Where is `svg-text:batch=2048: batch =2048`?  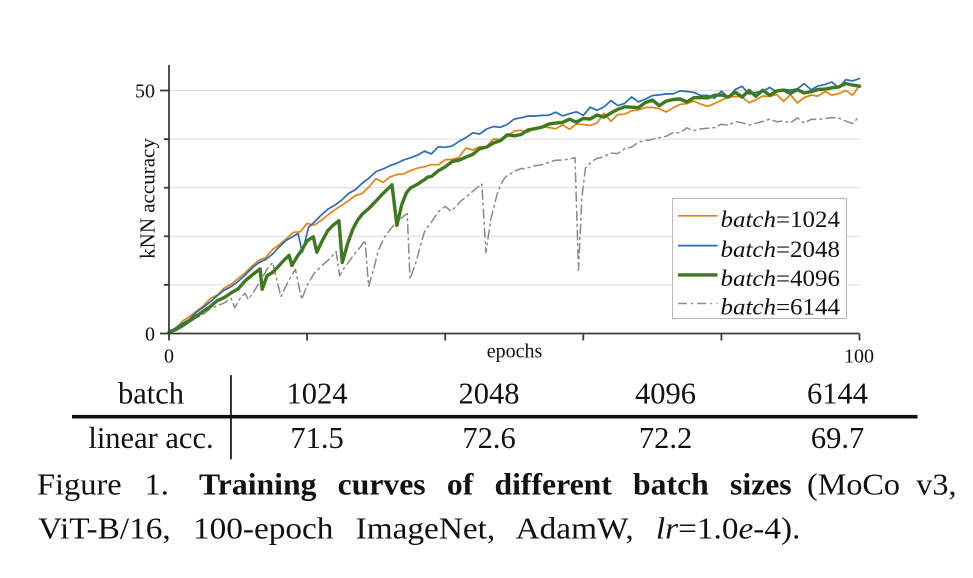 svg-text:batch=2048: batch =2048 is located at coordinates (781, 249).